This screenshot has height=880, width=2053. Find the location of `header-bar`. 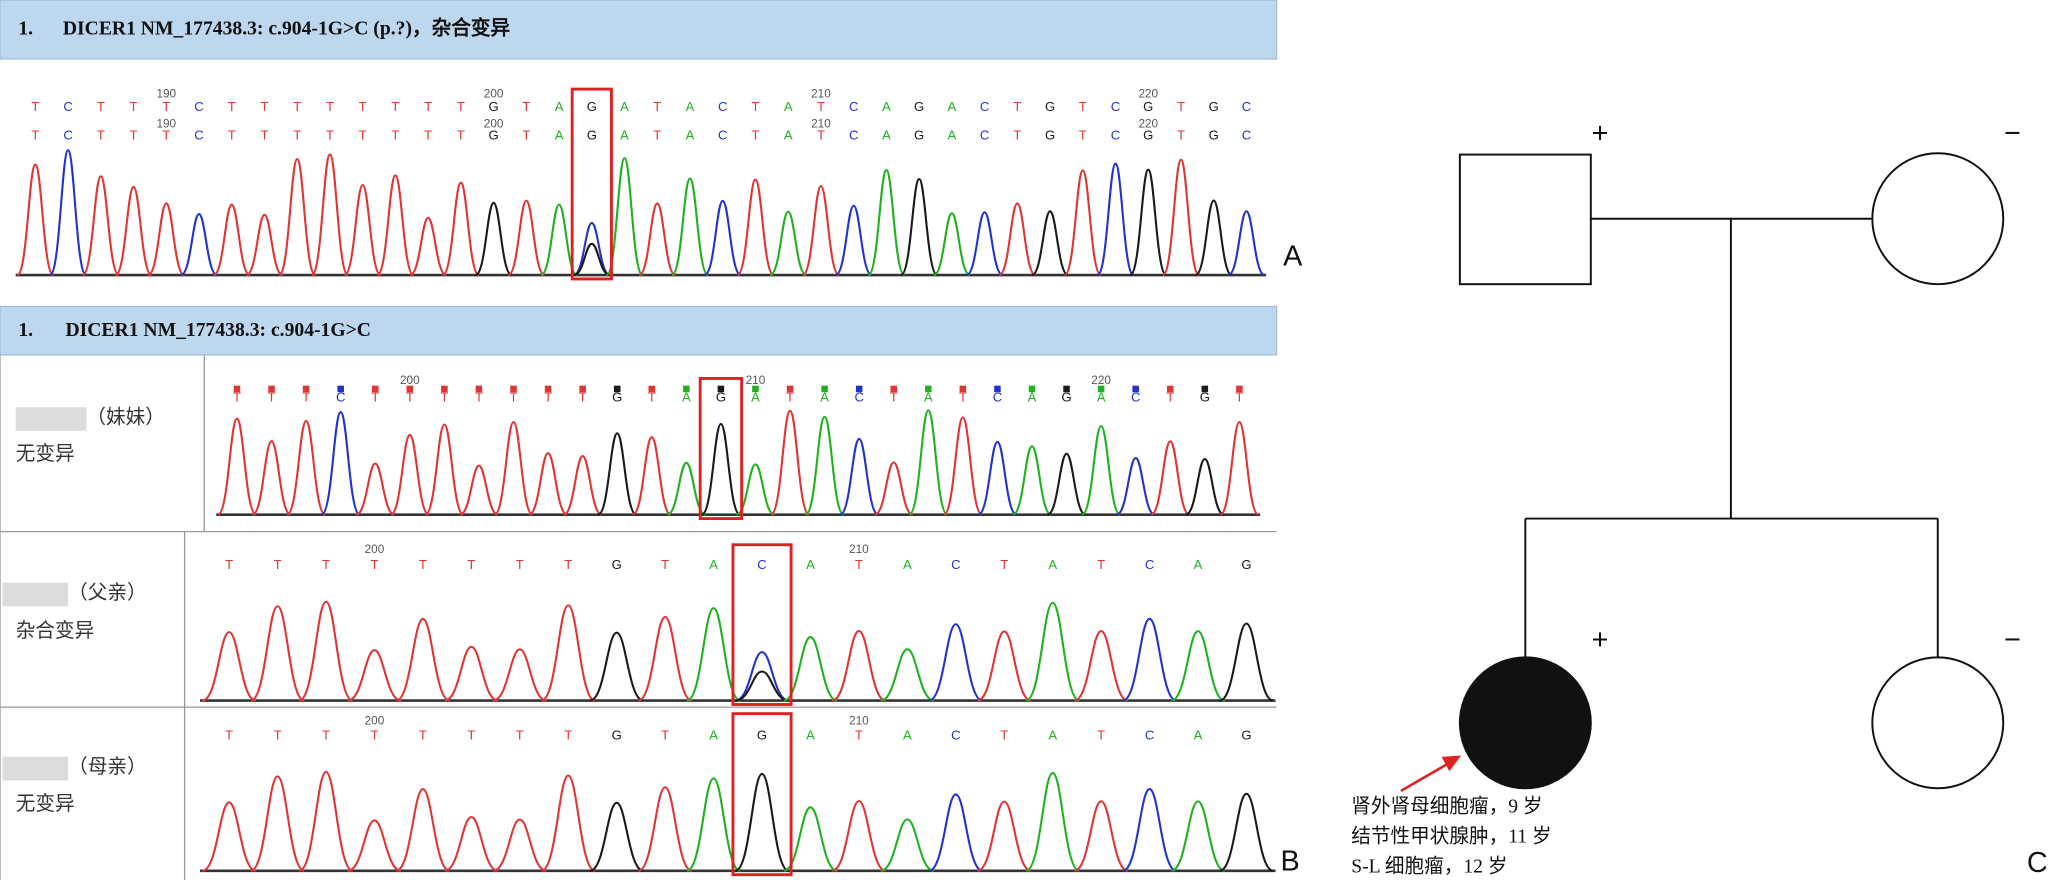

header-bar is located at coordinates (639, 330).